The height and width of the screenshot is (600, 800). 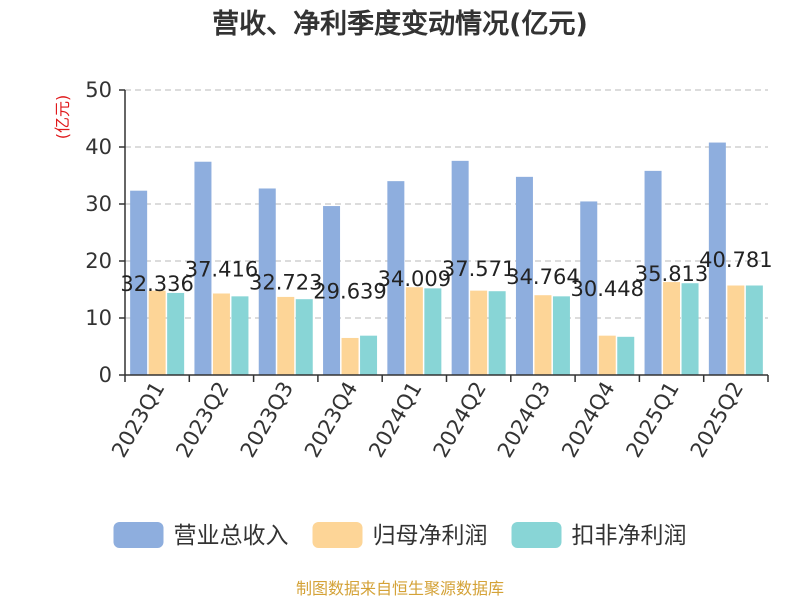 I want to click on chart-title: 营收、净利季度变动情况(亿元), so click(x=400, y=24).